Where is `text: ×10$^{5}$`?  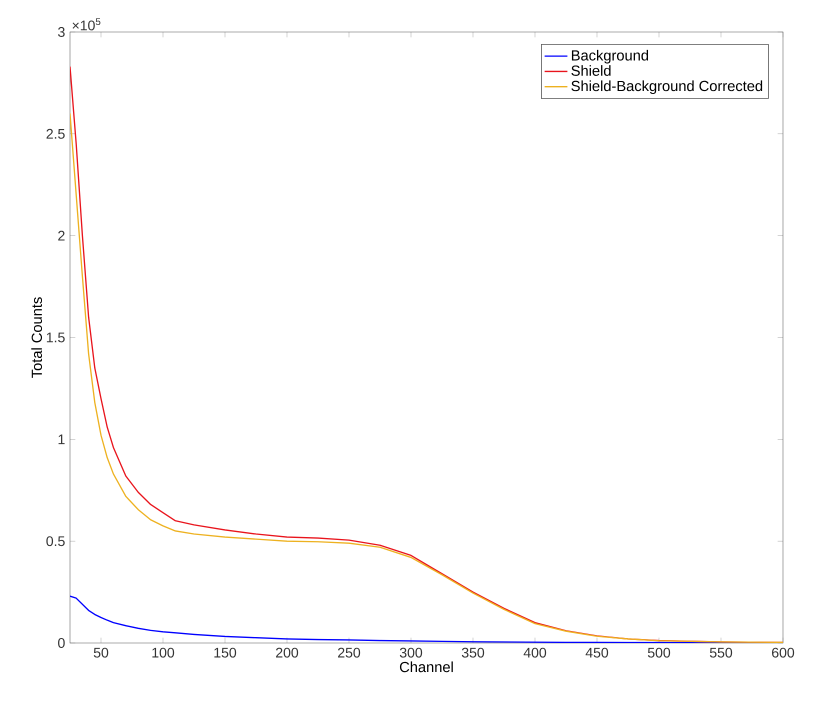 text: ×10$^{5}$ is located at coordinates (86, 24).